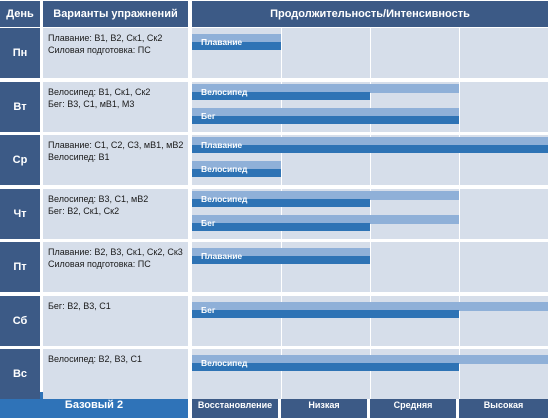 This screenshot has height=420, width=548. What do you see at coordinates (115, 14) in the screenshot?
I see `header-exercises: Варианты упражнений` at bounding box center [115, 14].